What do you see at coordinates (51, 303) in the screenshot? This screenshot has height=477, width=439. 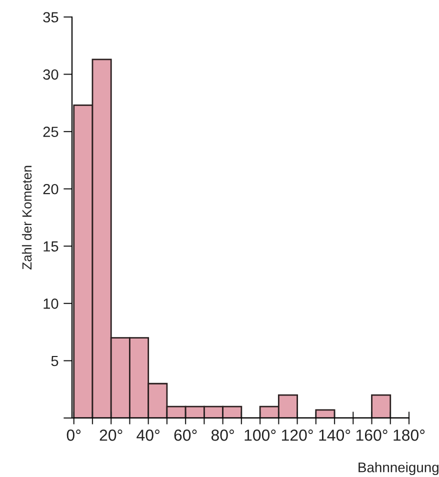 I see `y-tick-label: 10` at bounding box center [51, 303].